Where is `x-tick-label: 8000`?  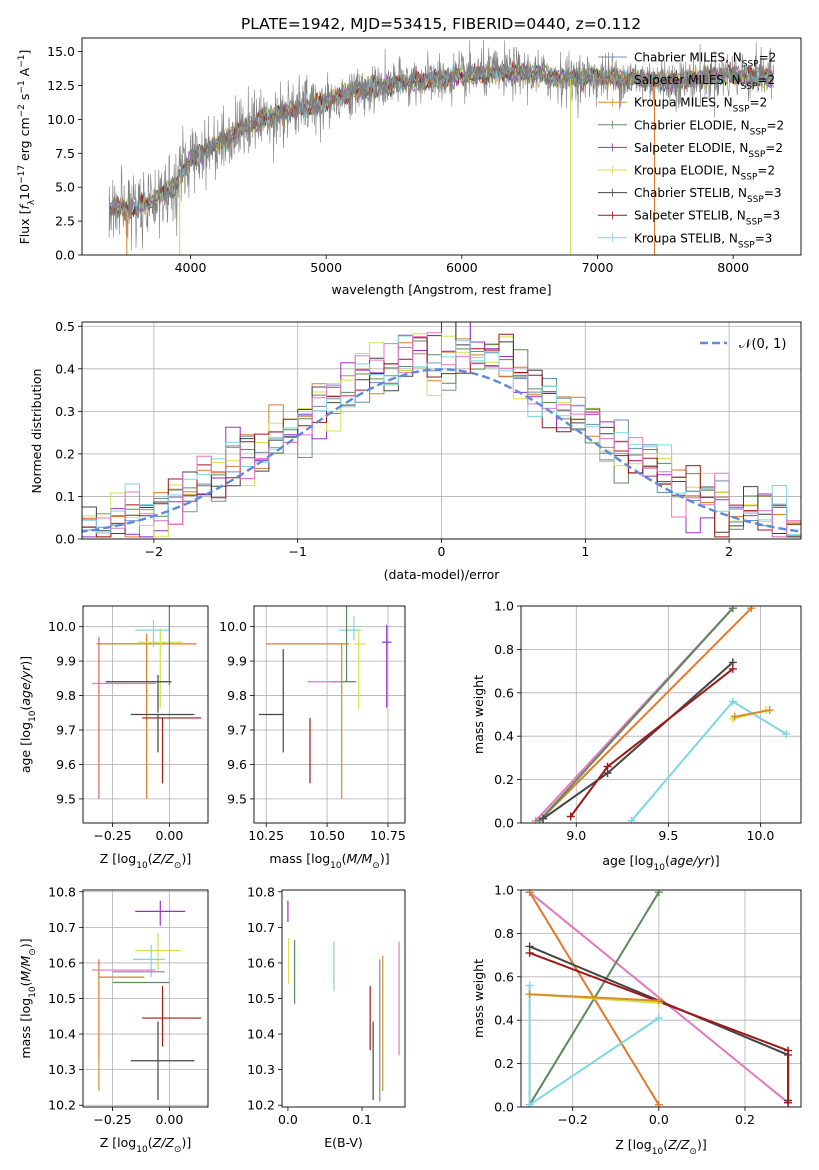
x-tick-label: 8000 is located at coordinates (733, 267).